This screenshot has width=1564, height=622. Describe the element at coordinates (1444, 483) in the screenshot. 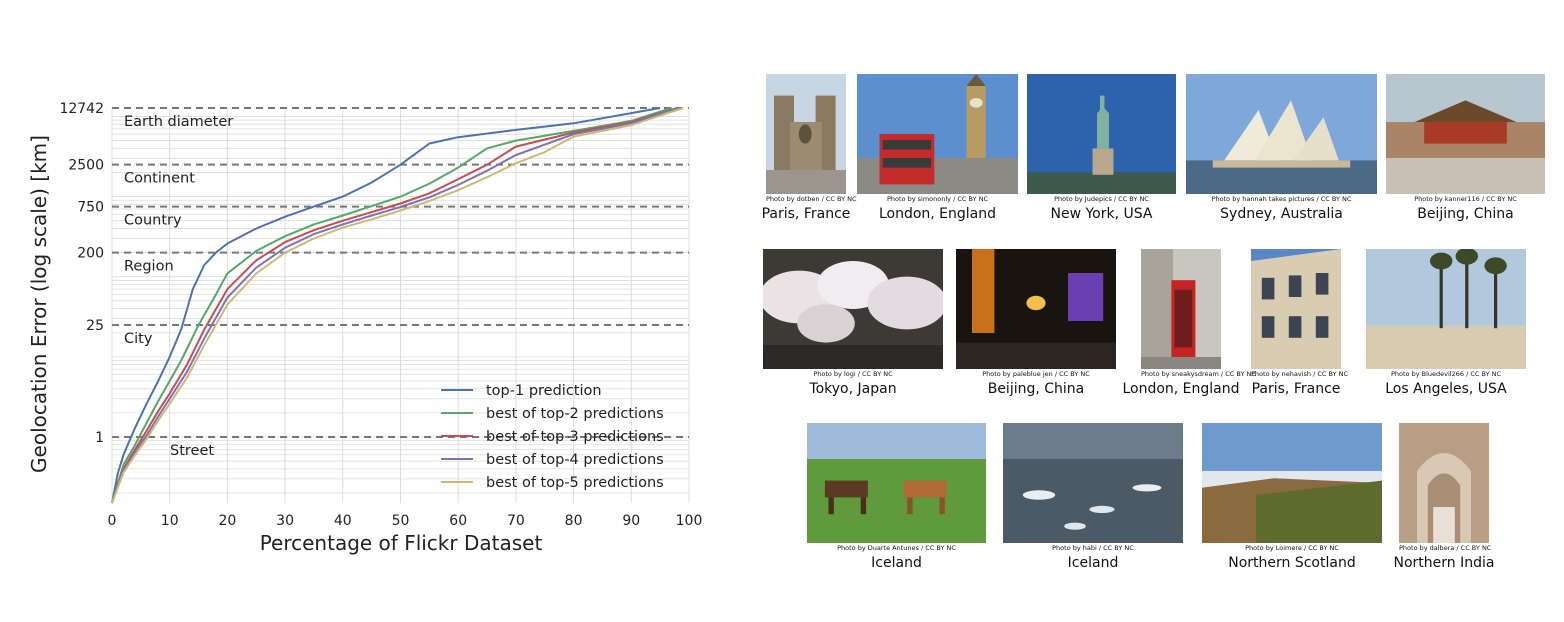

I see `carved-palace-photo` at that location.